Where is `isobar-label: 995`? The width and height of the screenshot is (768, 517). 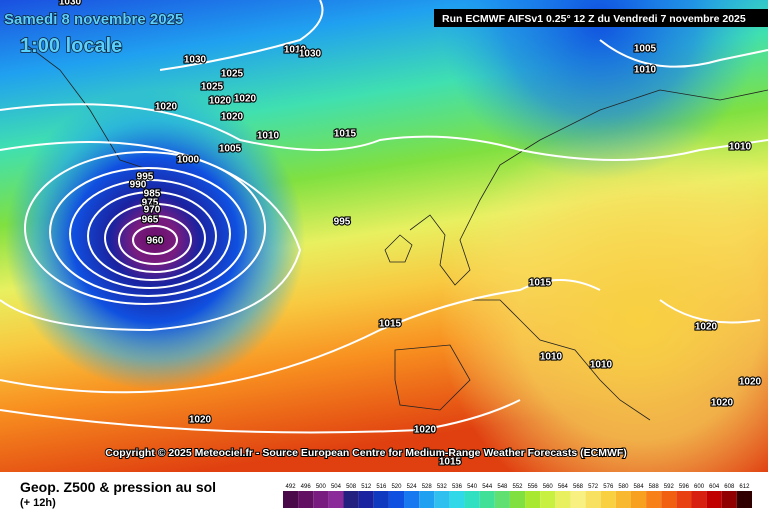
isobar-label: 995 is located at coordinates (145, 177).